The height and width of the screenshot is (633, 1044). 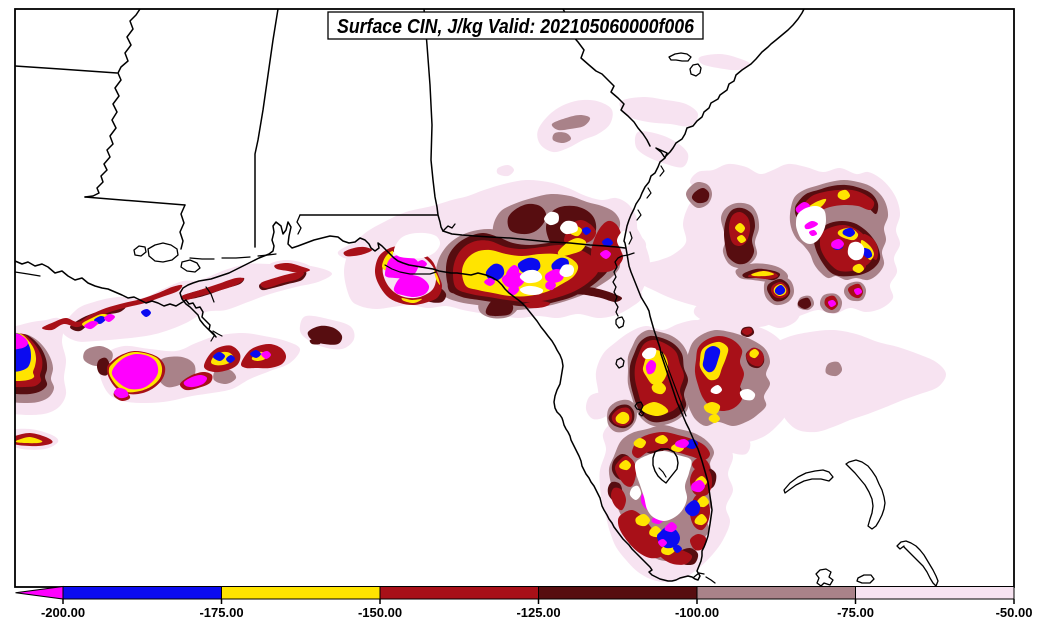 I want to click on svg-text: -175.00, so click(x=221, y=612).